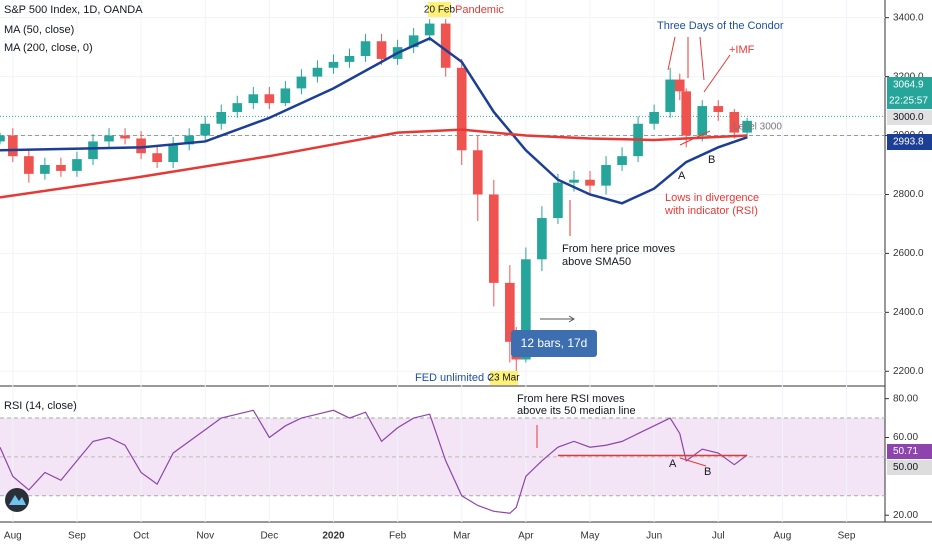 The image size is (932, 550). What do you see at coordinates (711, 211) in the screenshot?
I see `annotation: with indicator (RSI)` at bounding box center [711, 211].